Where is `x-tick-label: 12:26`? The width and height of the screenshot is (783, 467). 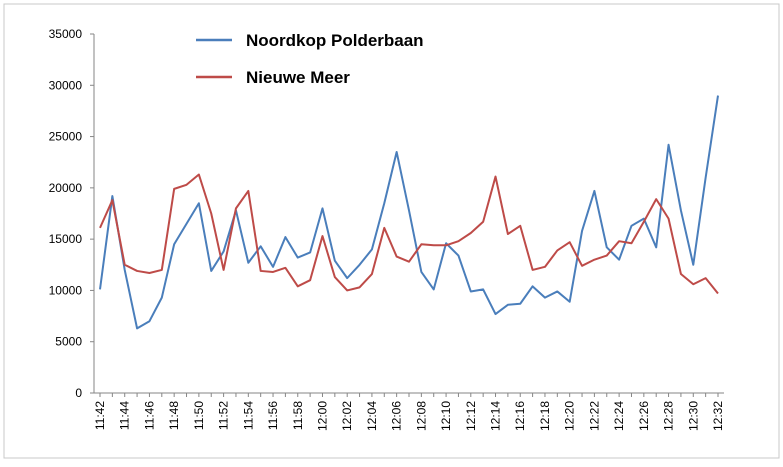 x-tick-label: 12:26 is located at coordinates (644, 416).